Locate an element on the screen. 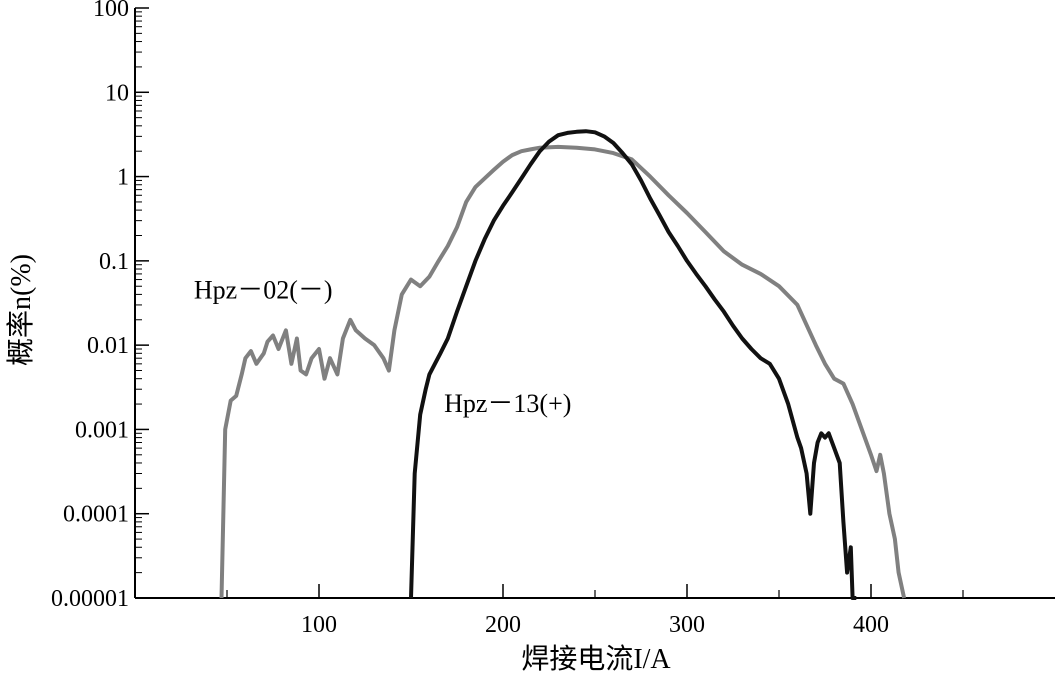 This screenshot has height=681, width=1057. y-tick-label: 100 is located at coordinates (111, 11).